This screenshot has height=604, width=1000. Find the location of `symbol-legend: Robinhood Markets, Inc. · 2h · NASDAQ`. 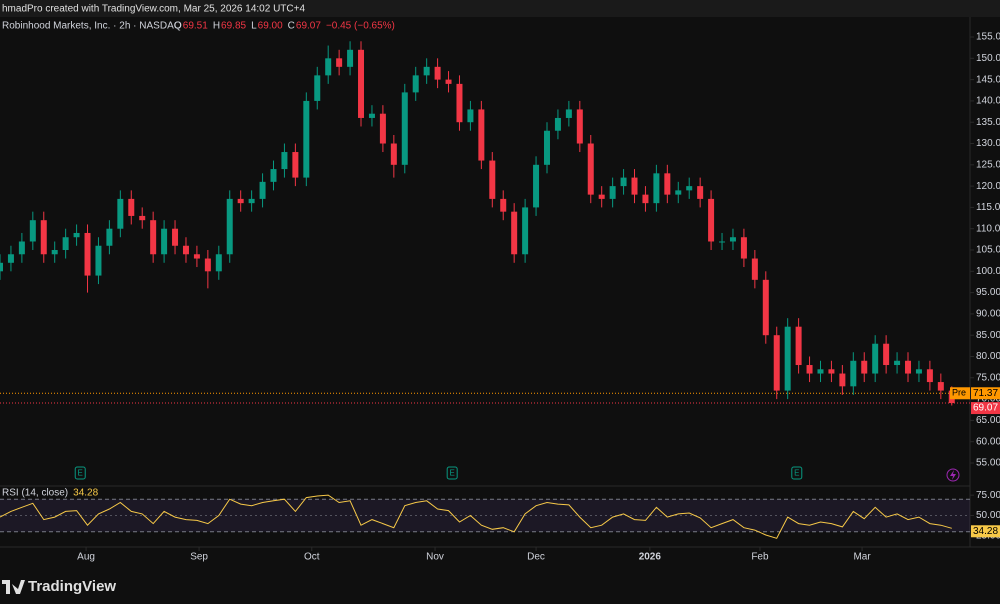

symbol-legend: Robinhood Markets, Inc. · 2h · NASDAQ is located at coordinates (92, 26).